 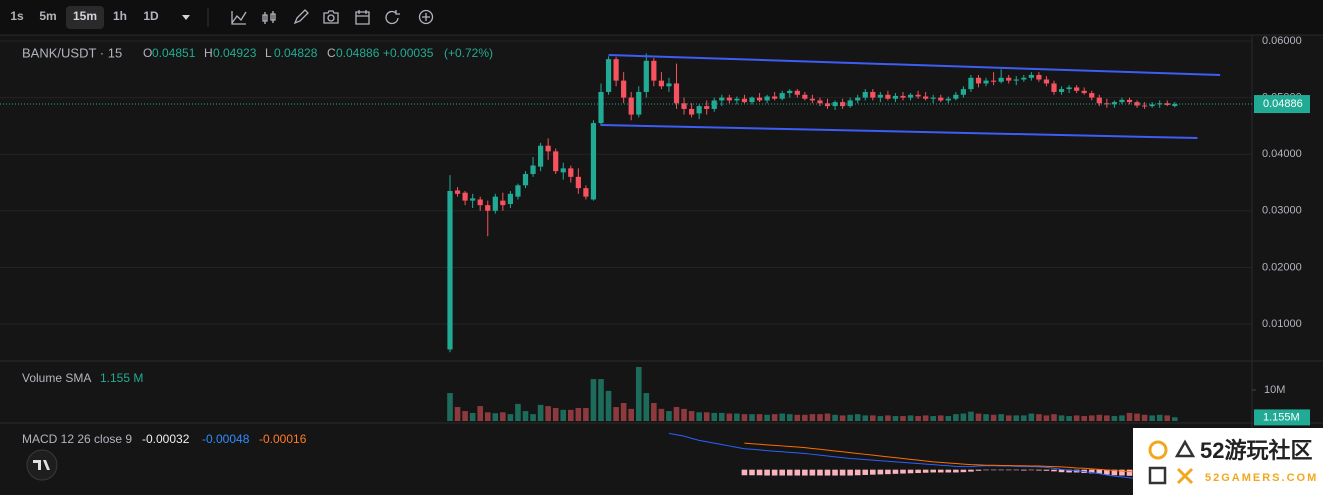 I want to click on tv-logo, so click(x=42, y=465).